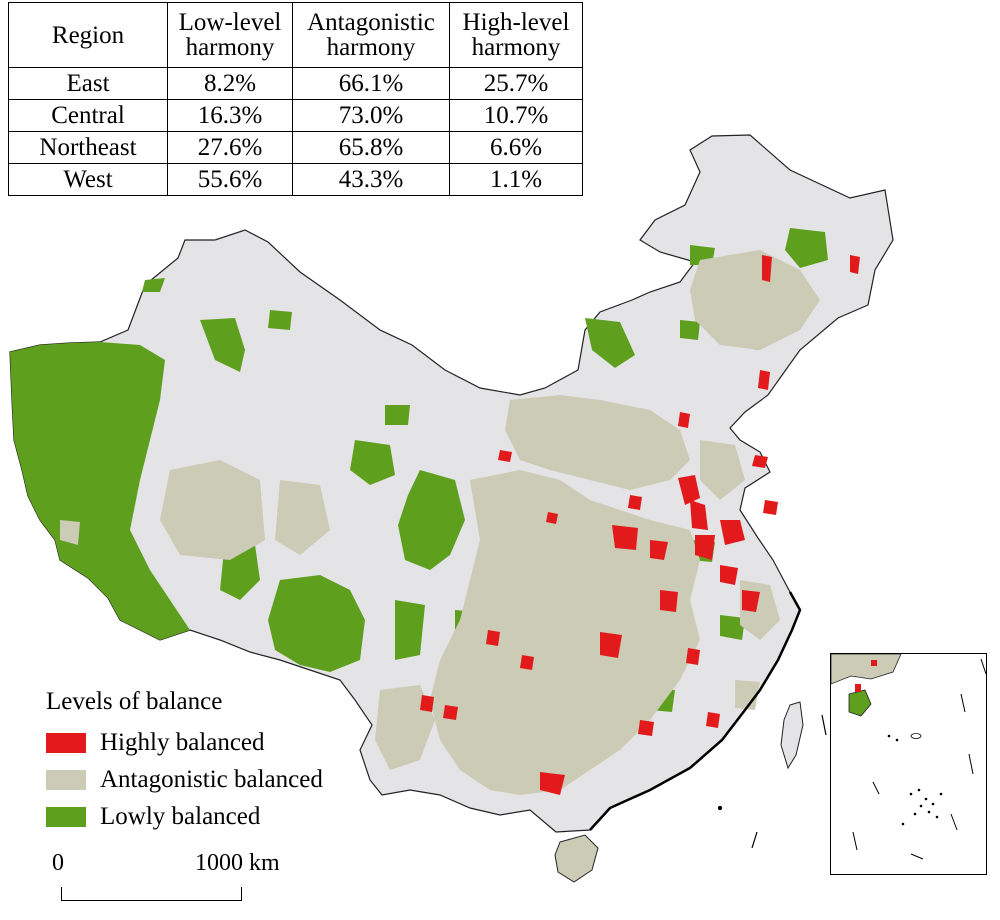 This screenshot has height=920, width=1000. What do you see at coordinates (772, 781) in the screenshot?
I see `scattered-islands` at bounding box center [772, 781].